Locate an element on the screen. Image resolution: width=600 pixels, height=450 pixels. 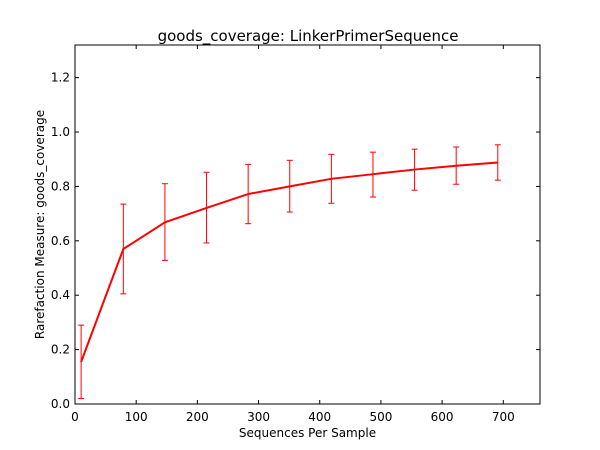
x-tick-label: 600 is located at coordinates (442, 417).